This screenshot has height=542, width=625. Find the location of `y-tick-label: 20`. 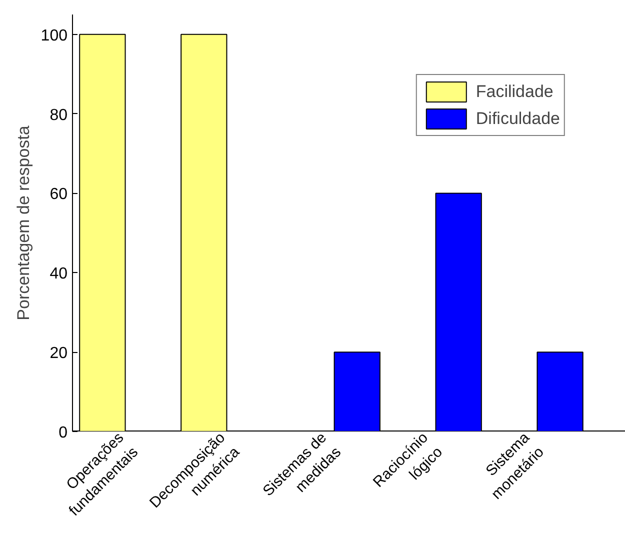

y-tick-label: 20 is located at coordinates (59, 353).